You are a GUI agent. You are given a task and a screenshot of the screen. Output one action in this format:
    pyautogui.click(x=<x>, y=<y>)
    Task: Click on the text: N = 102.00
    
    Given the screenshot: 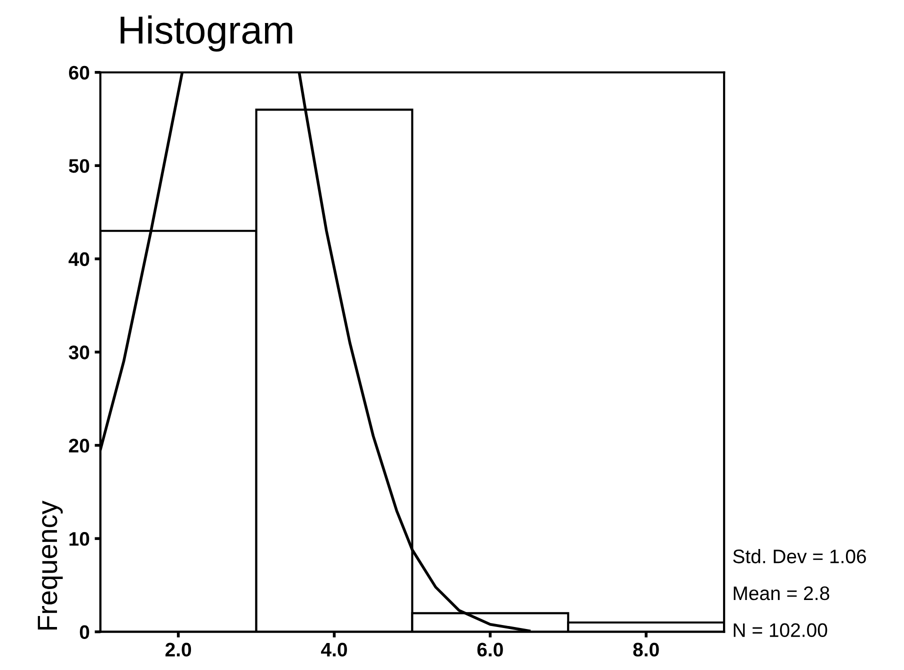 What is the action you would take?
    pyautogui.click(x=781, y=630)
    